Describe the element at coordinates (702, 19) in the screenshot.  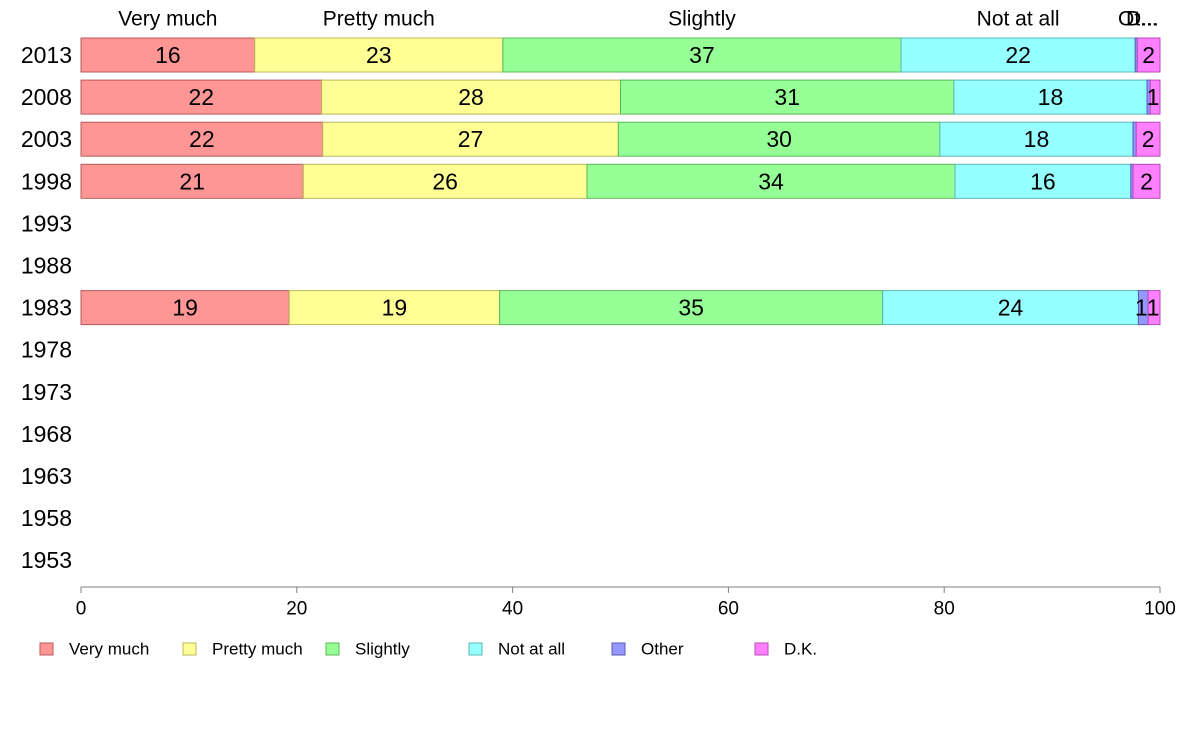
I see `column-header: Slightly` at that location.